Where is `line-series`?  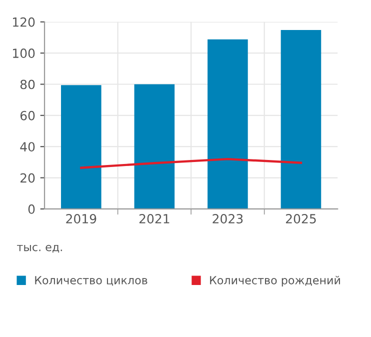 line-series is located at coordinates (191, 163).